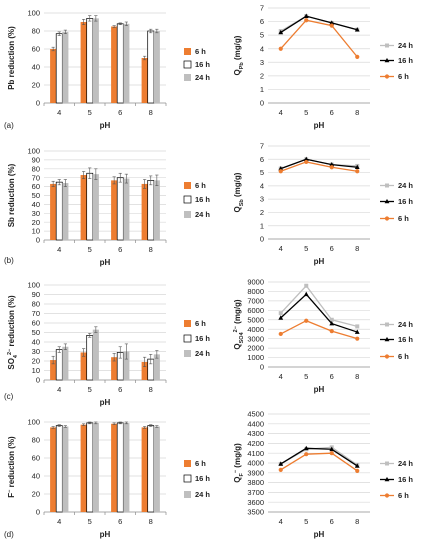  What do you see at coordinates (11, 195) in the screenshot?
I see `y-axis-label: Sb reduction (%)` at bounding box center [11, 195].